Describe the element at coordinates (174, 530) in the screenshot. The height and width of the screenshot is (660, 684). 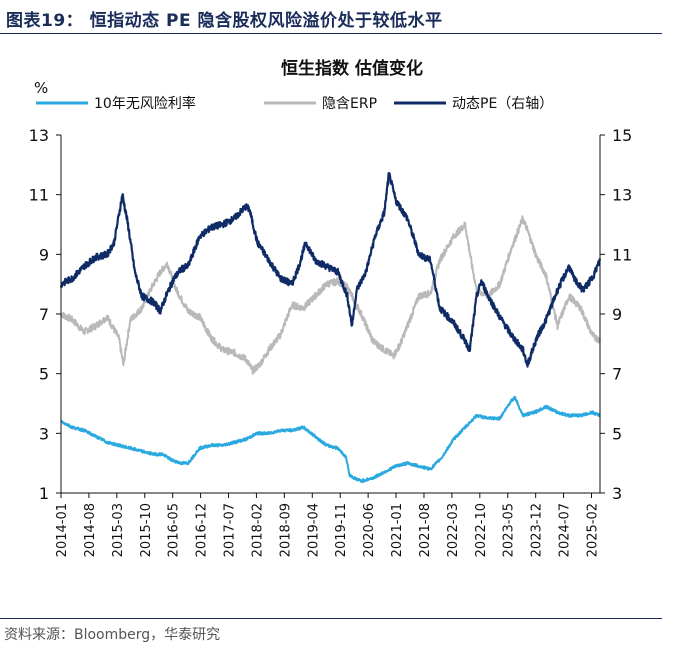
I see `x-tick-label: 2016-05` at that location.